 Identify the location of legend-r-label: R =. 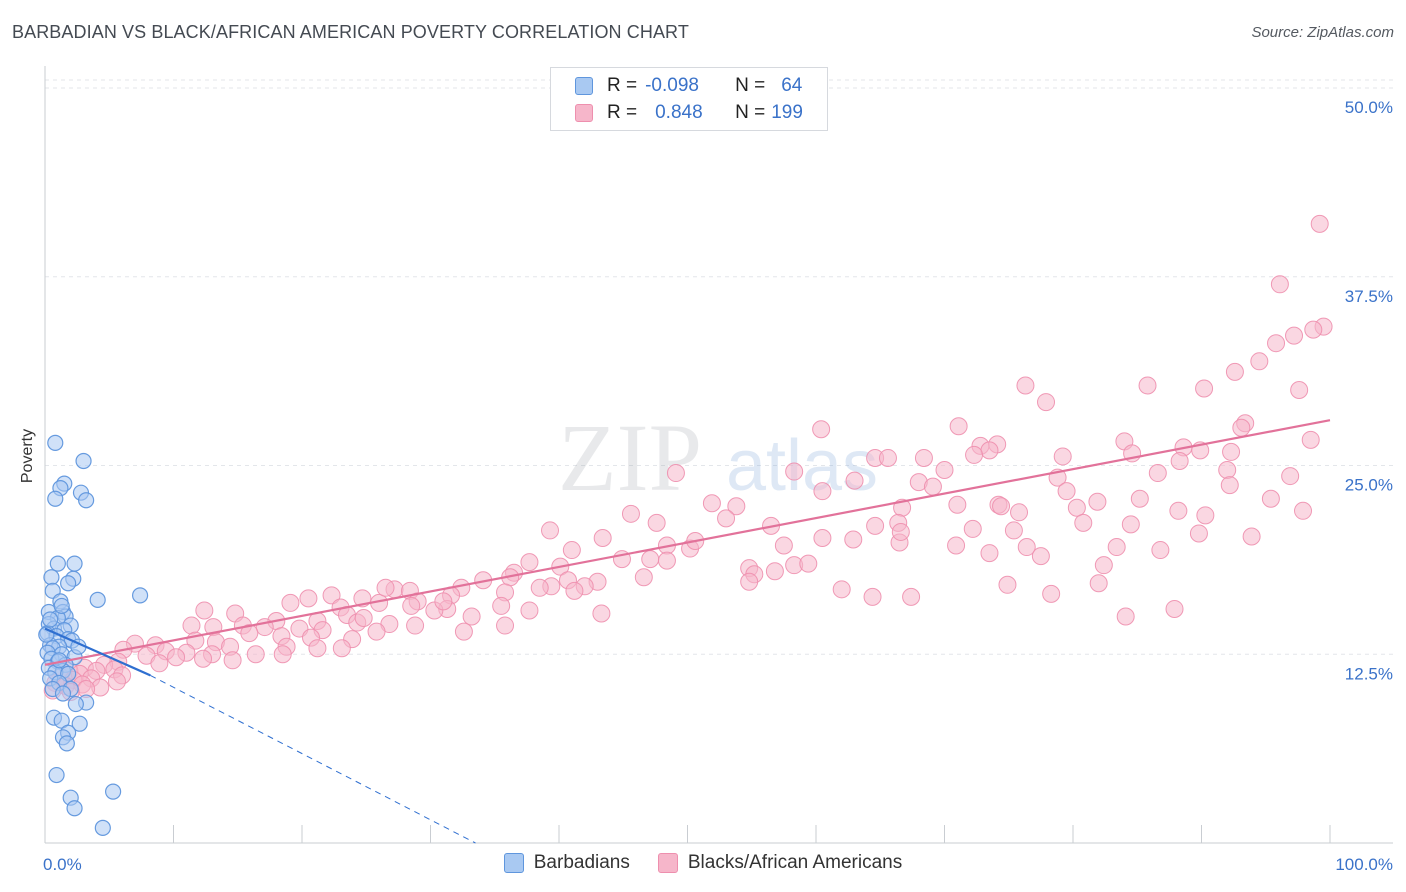
(622, 112).